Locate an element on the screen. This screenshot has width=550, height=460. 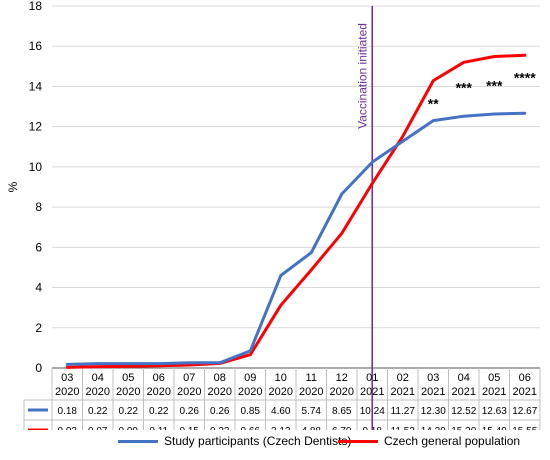
y-axis-label: % is located at coordinates (13, 186).